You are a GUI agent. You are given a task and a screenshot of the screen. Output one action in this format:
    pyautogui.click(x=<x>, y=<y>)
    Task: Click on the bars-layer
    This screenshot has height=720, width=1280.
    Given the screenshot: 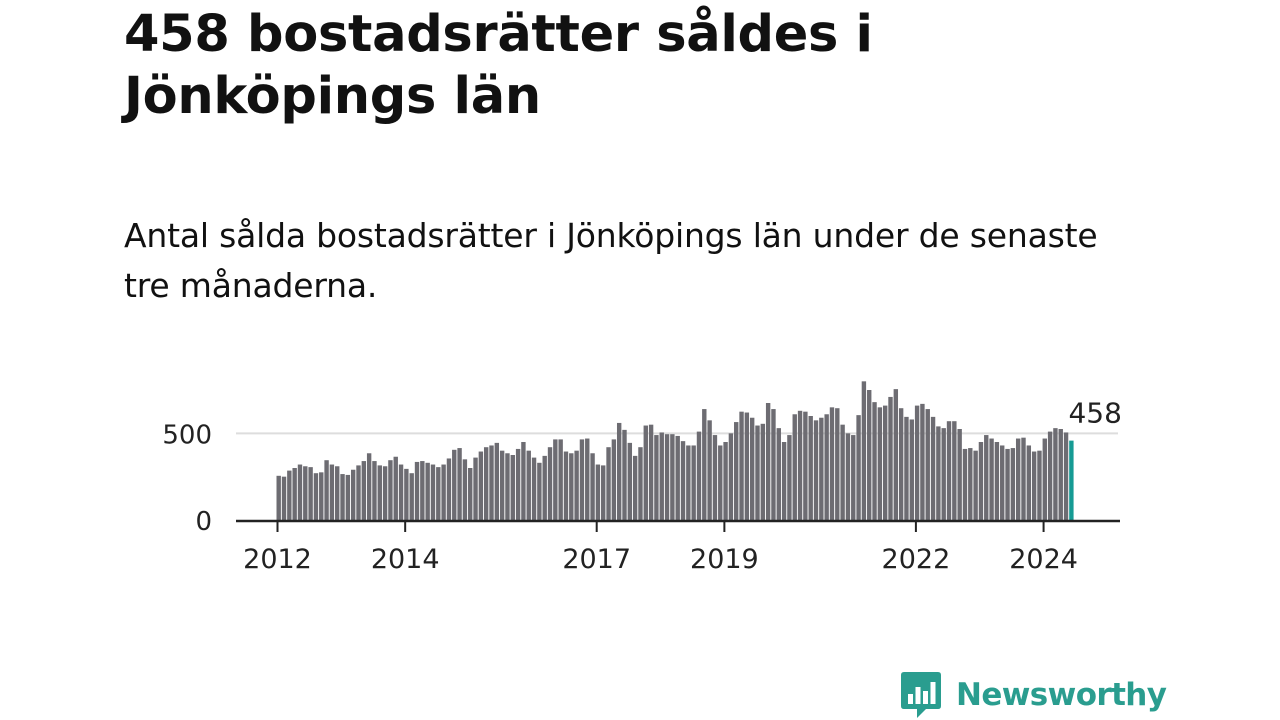 What is the action you would take?
    pyautogui.click(x=675, y=450)
    